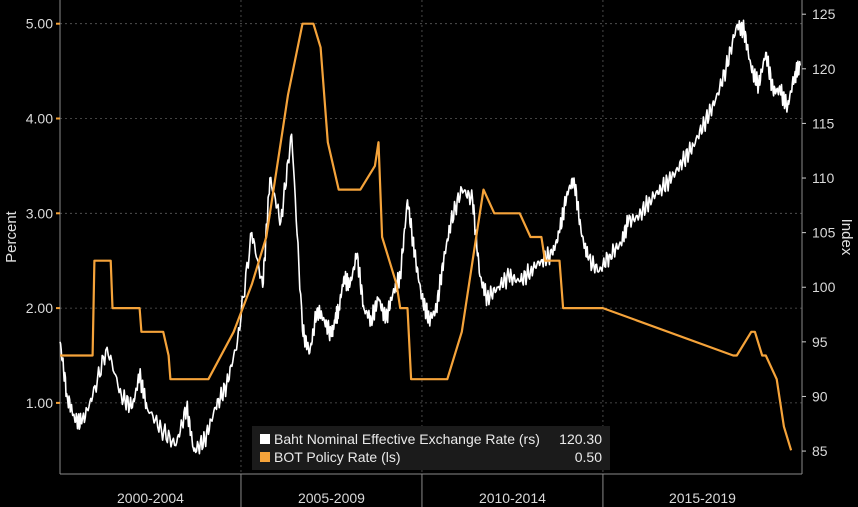 The width and height of the screenshot is (858, 507). What do you see at coordinates (512, 498) in the screenshot?
I see `x-period-label: 2010-2014` at bounding box center [512, 498].